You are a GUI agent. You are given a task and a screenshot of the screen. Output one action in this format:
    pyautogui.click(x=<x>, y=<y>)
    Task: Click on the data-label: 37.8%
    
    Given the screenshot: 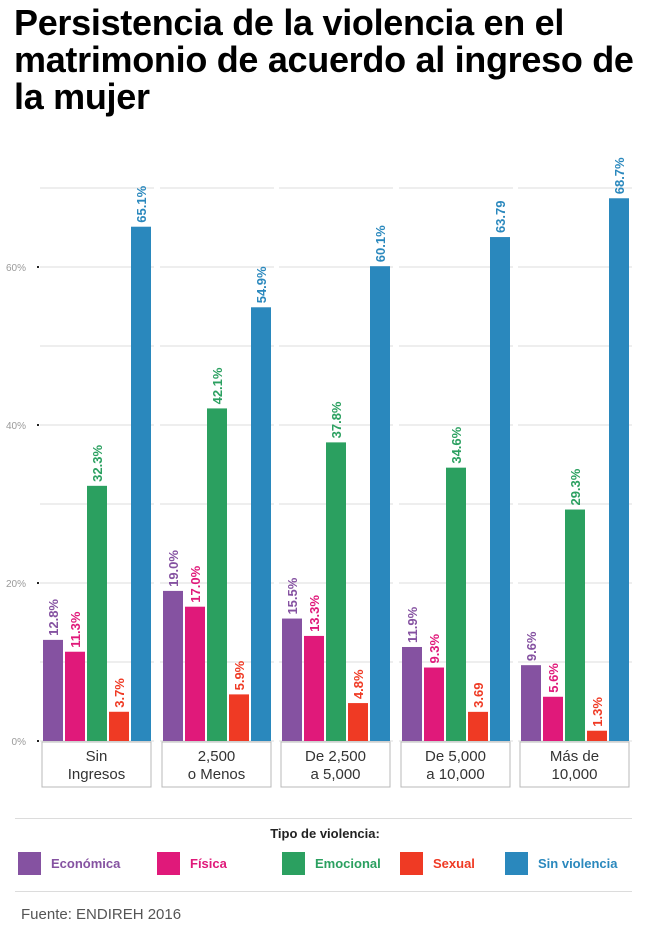 What is the action you would take?
    pyautogui.click(x=336, y=419)
    